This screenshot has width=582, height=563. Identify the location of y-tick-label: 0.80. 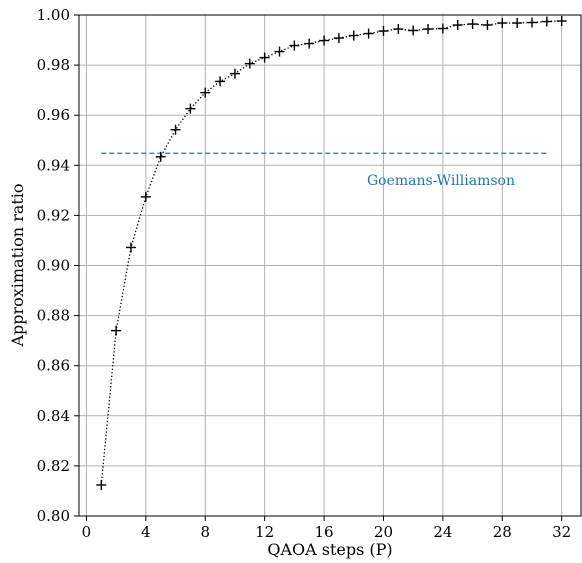
(53, 516).